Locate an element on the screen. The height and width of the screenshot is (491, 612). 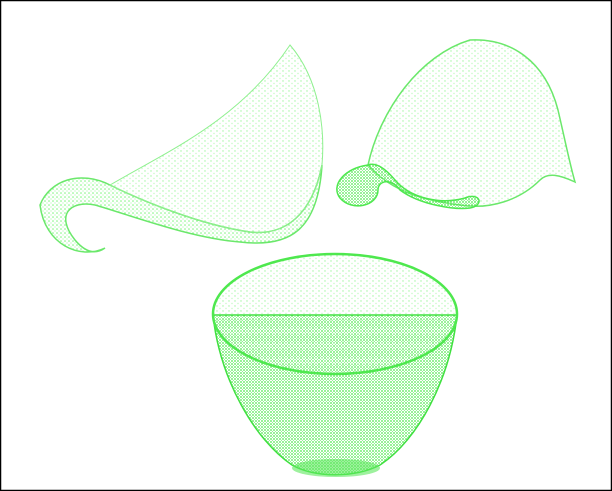
cup-right is located at coordinates (456, 124).